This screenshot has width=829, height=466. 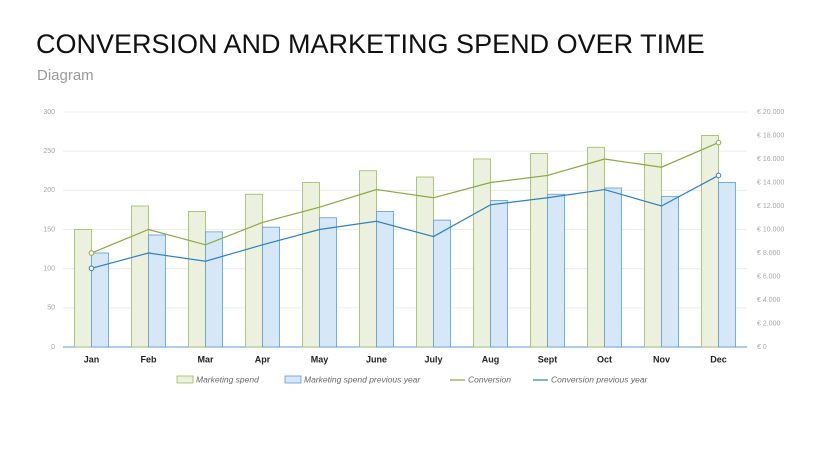 I want to click on y2-tick-label: € 2.000, so click(x=768, y=323).